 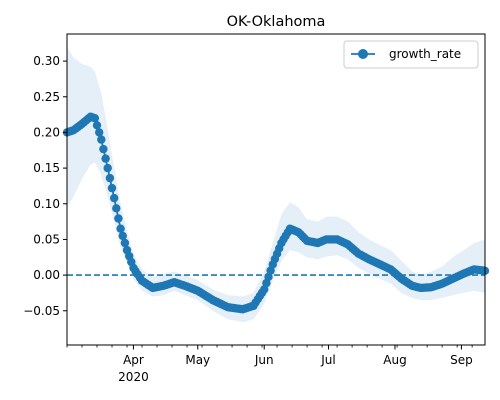 What do you see at coordinates (327, 360) in the screenshot?
I see `x-tick-label: Jul` at bounding box center [327, 360].